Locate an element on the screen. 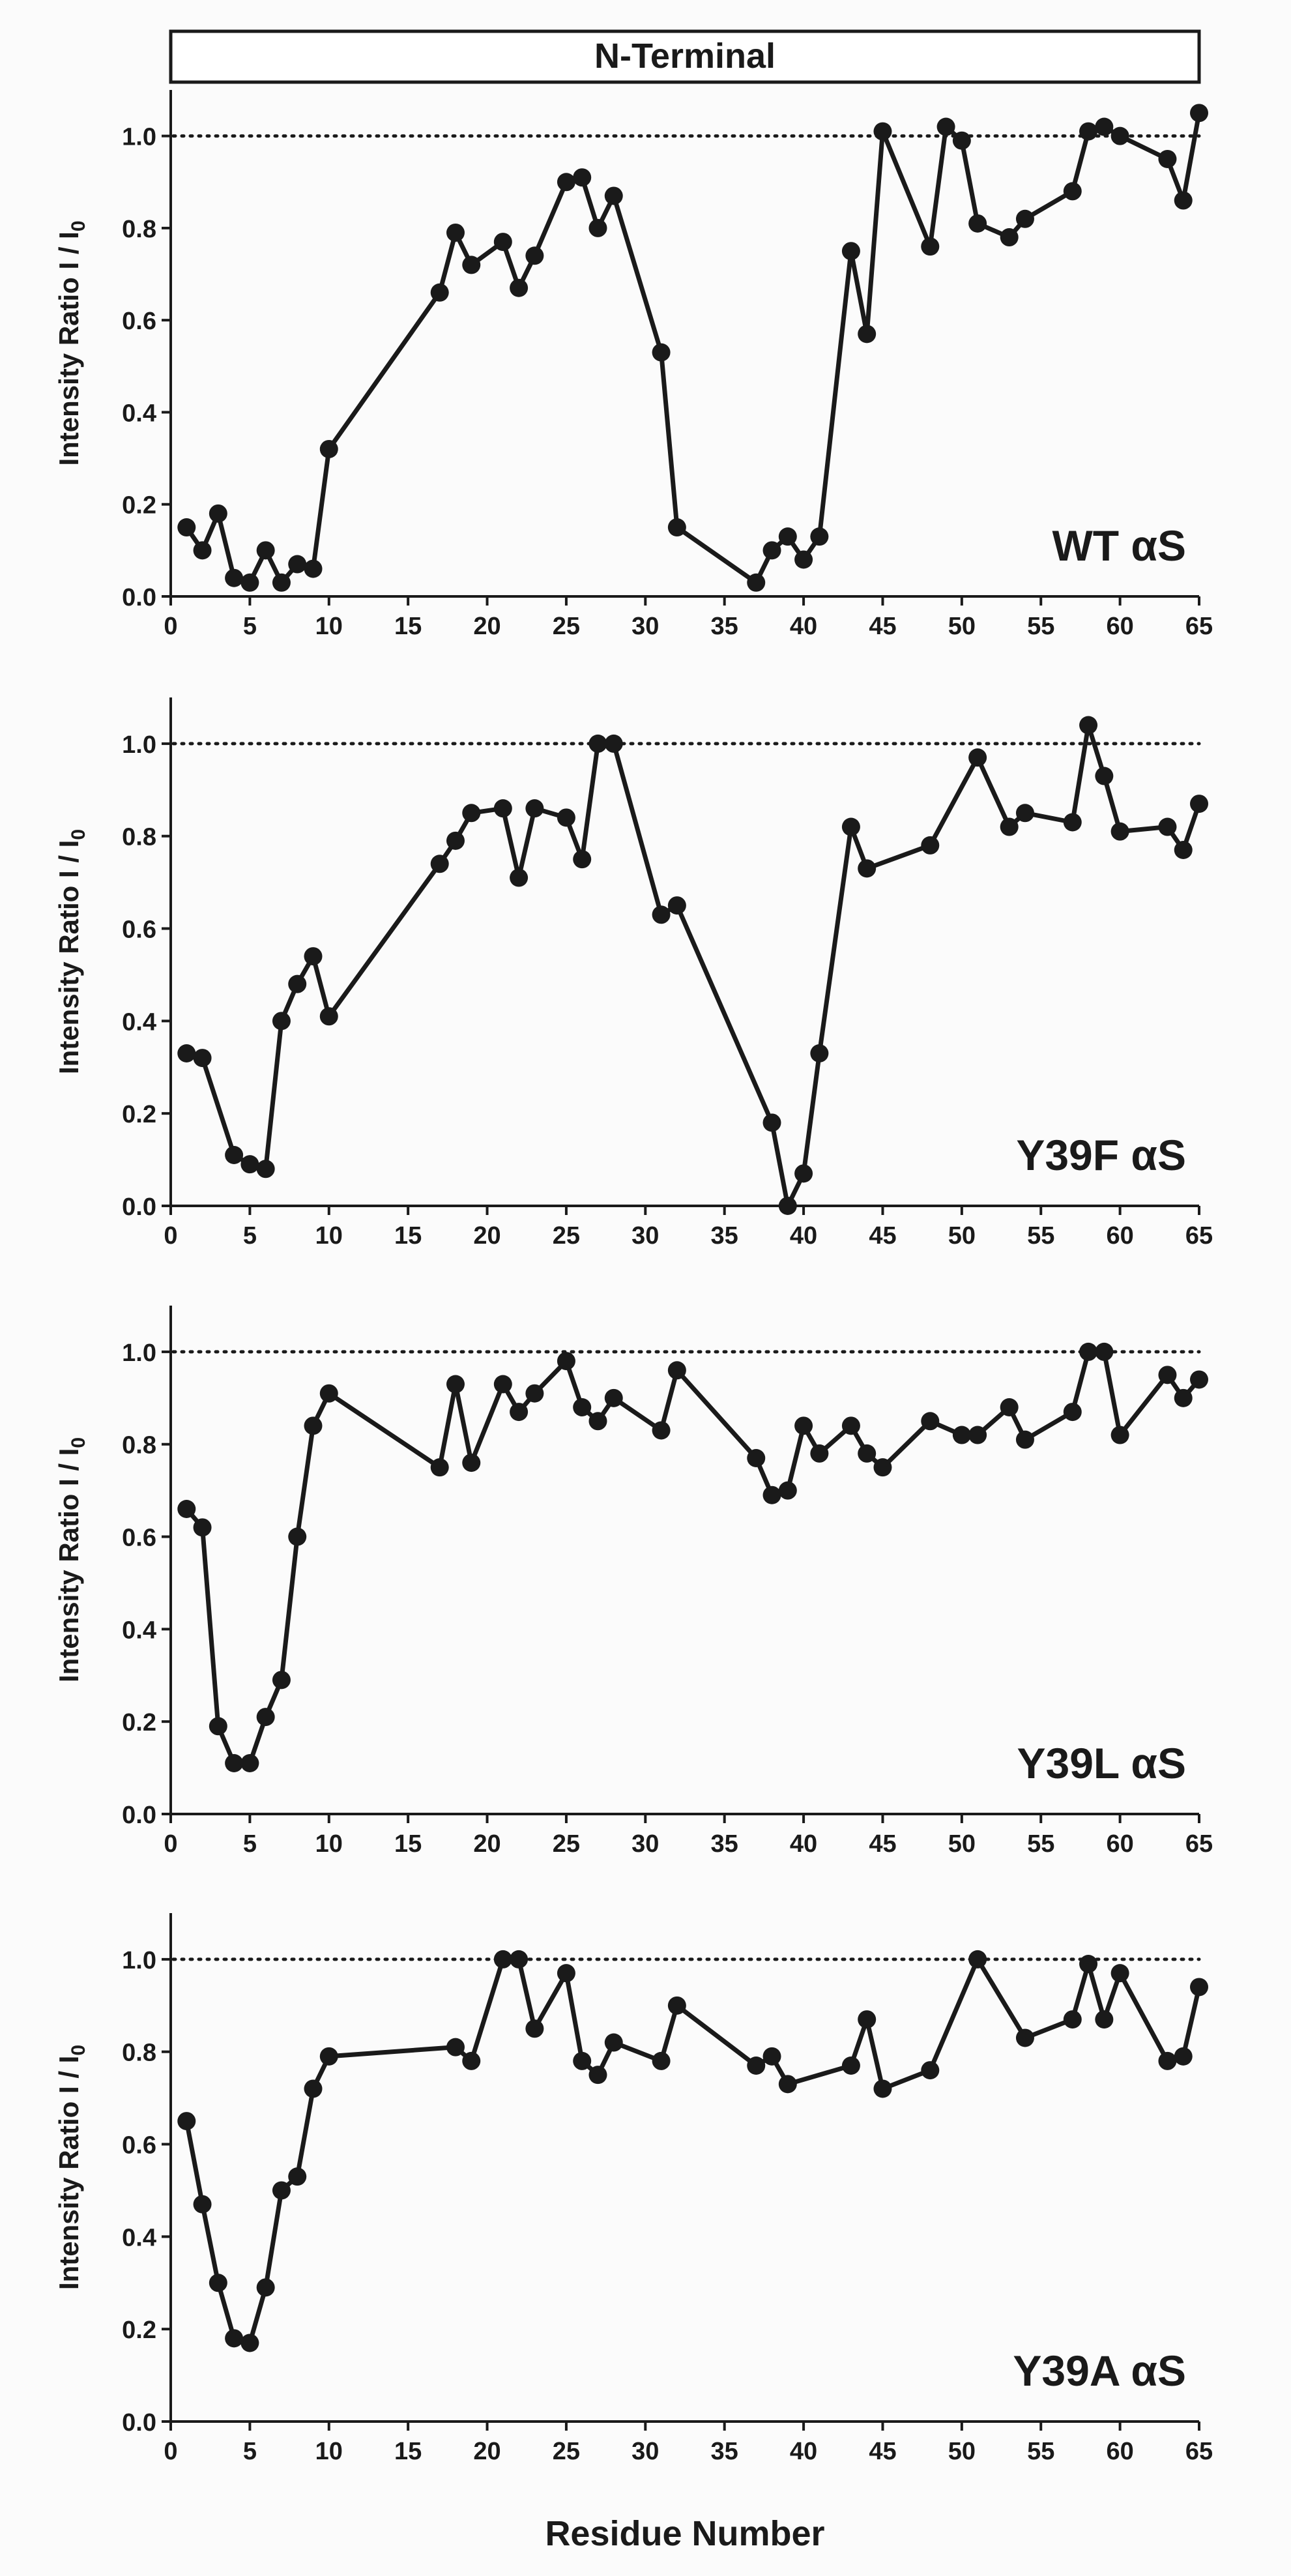 The width and height of the screenshot is (1291, 2576). n-terminal-header-label: N-Terminal is located at coordinates (685, 56).